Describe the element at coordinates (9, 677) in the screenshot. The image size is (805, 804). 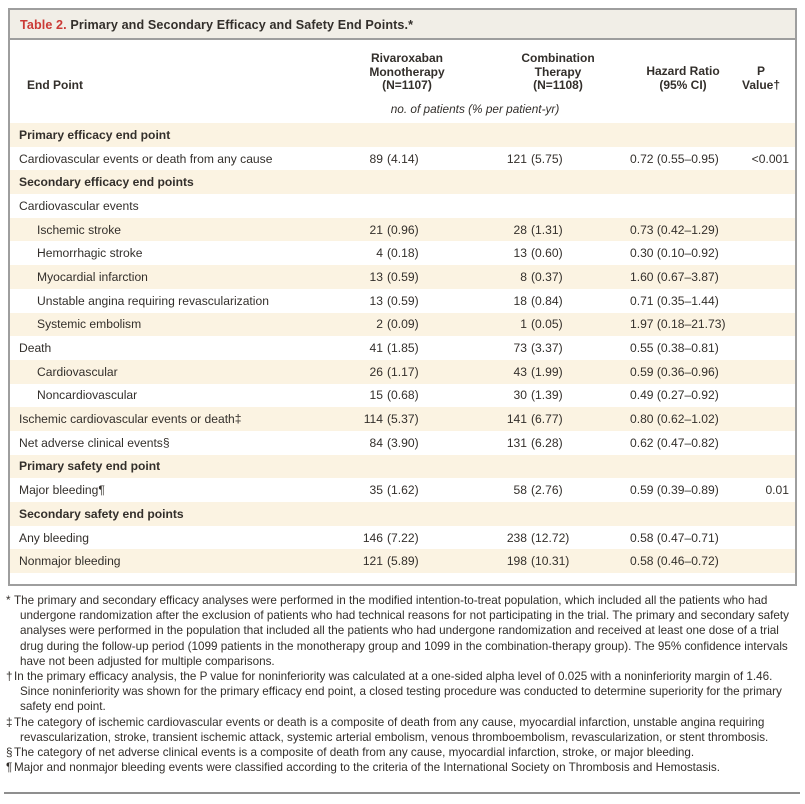
I see `footnote-marker: †` at that location.